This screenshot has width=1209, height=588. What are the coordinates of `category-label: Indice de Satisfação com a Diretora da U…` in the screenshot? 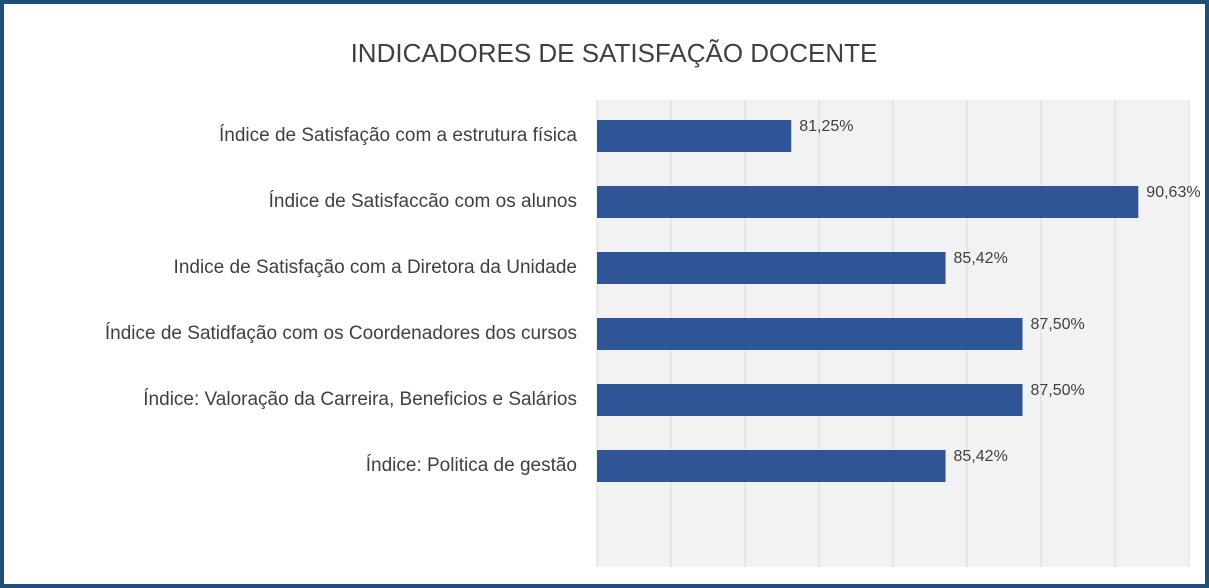 It's located at (375, 267).